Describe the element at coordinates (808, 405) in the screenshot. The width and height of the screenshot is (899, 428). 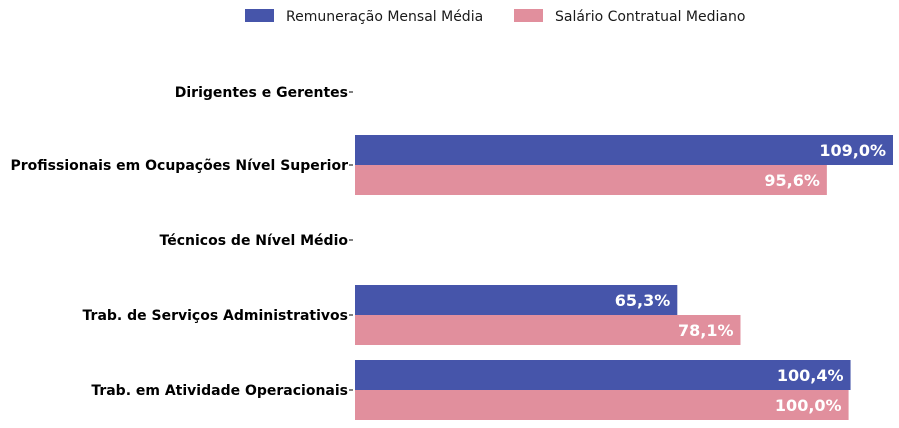
I see `bar-value-label-series2-cat5: 100,0%` at that location.